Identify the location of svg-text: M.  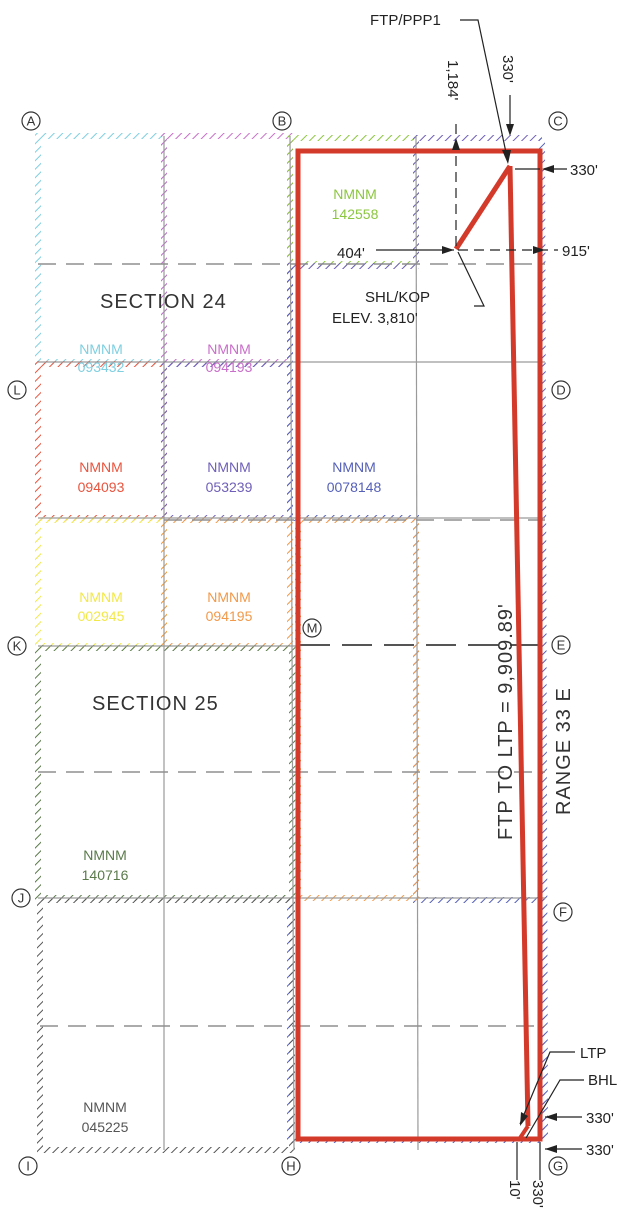
(312, 628).